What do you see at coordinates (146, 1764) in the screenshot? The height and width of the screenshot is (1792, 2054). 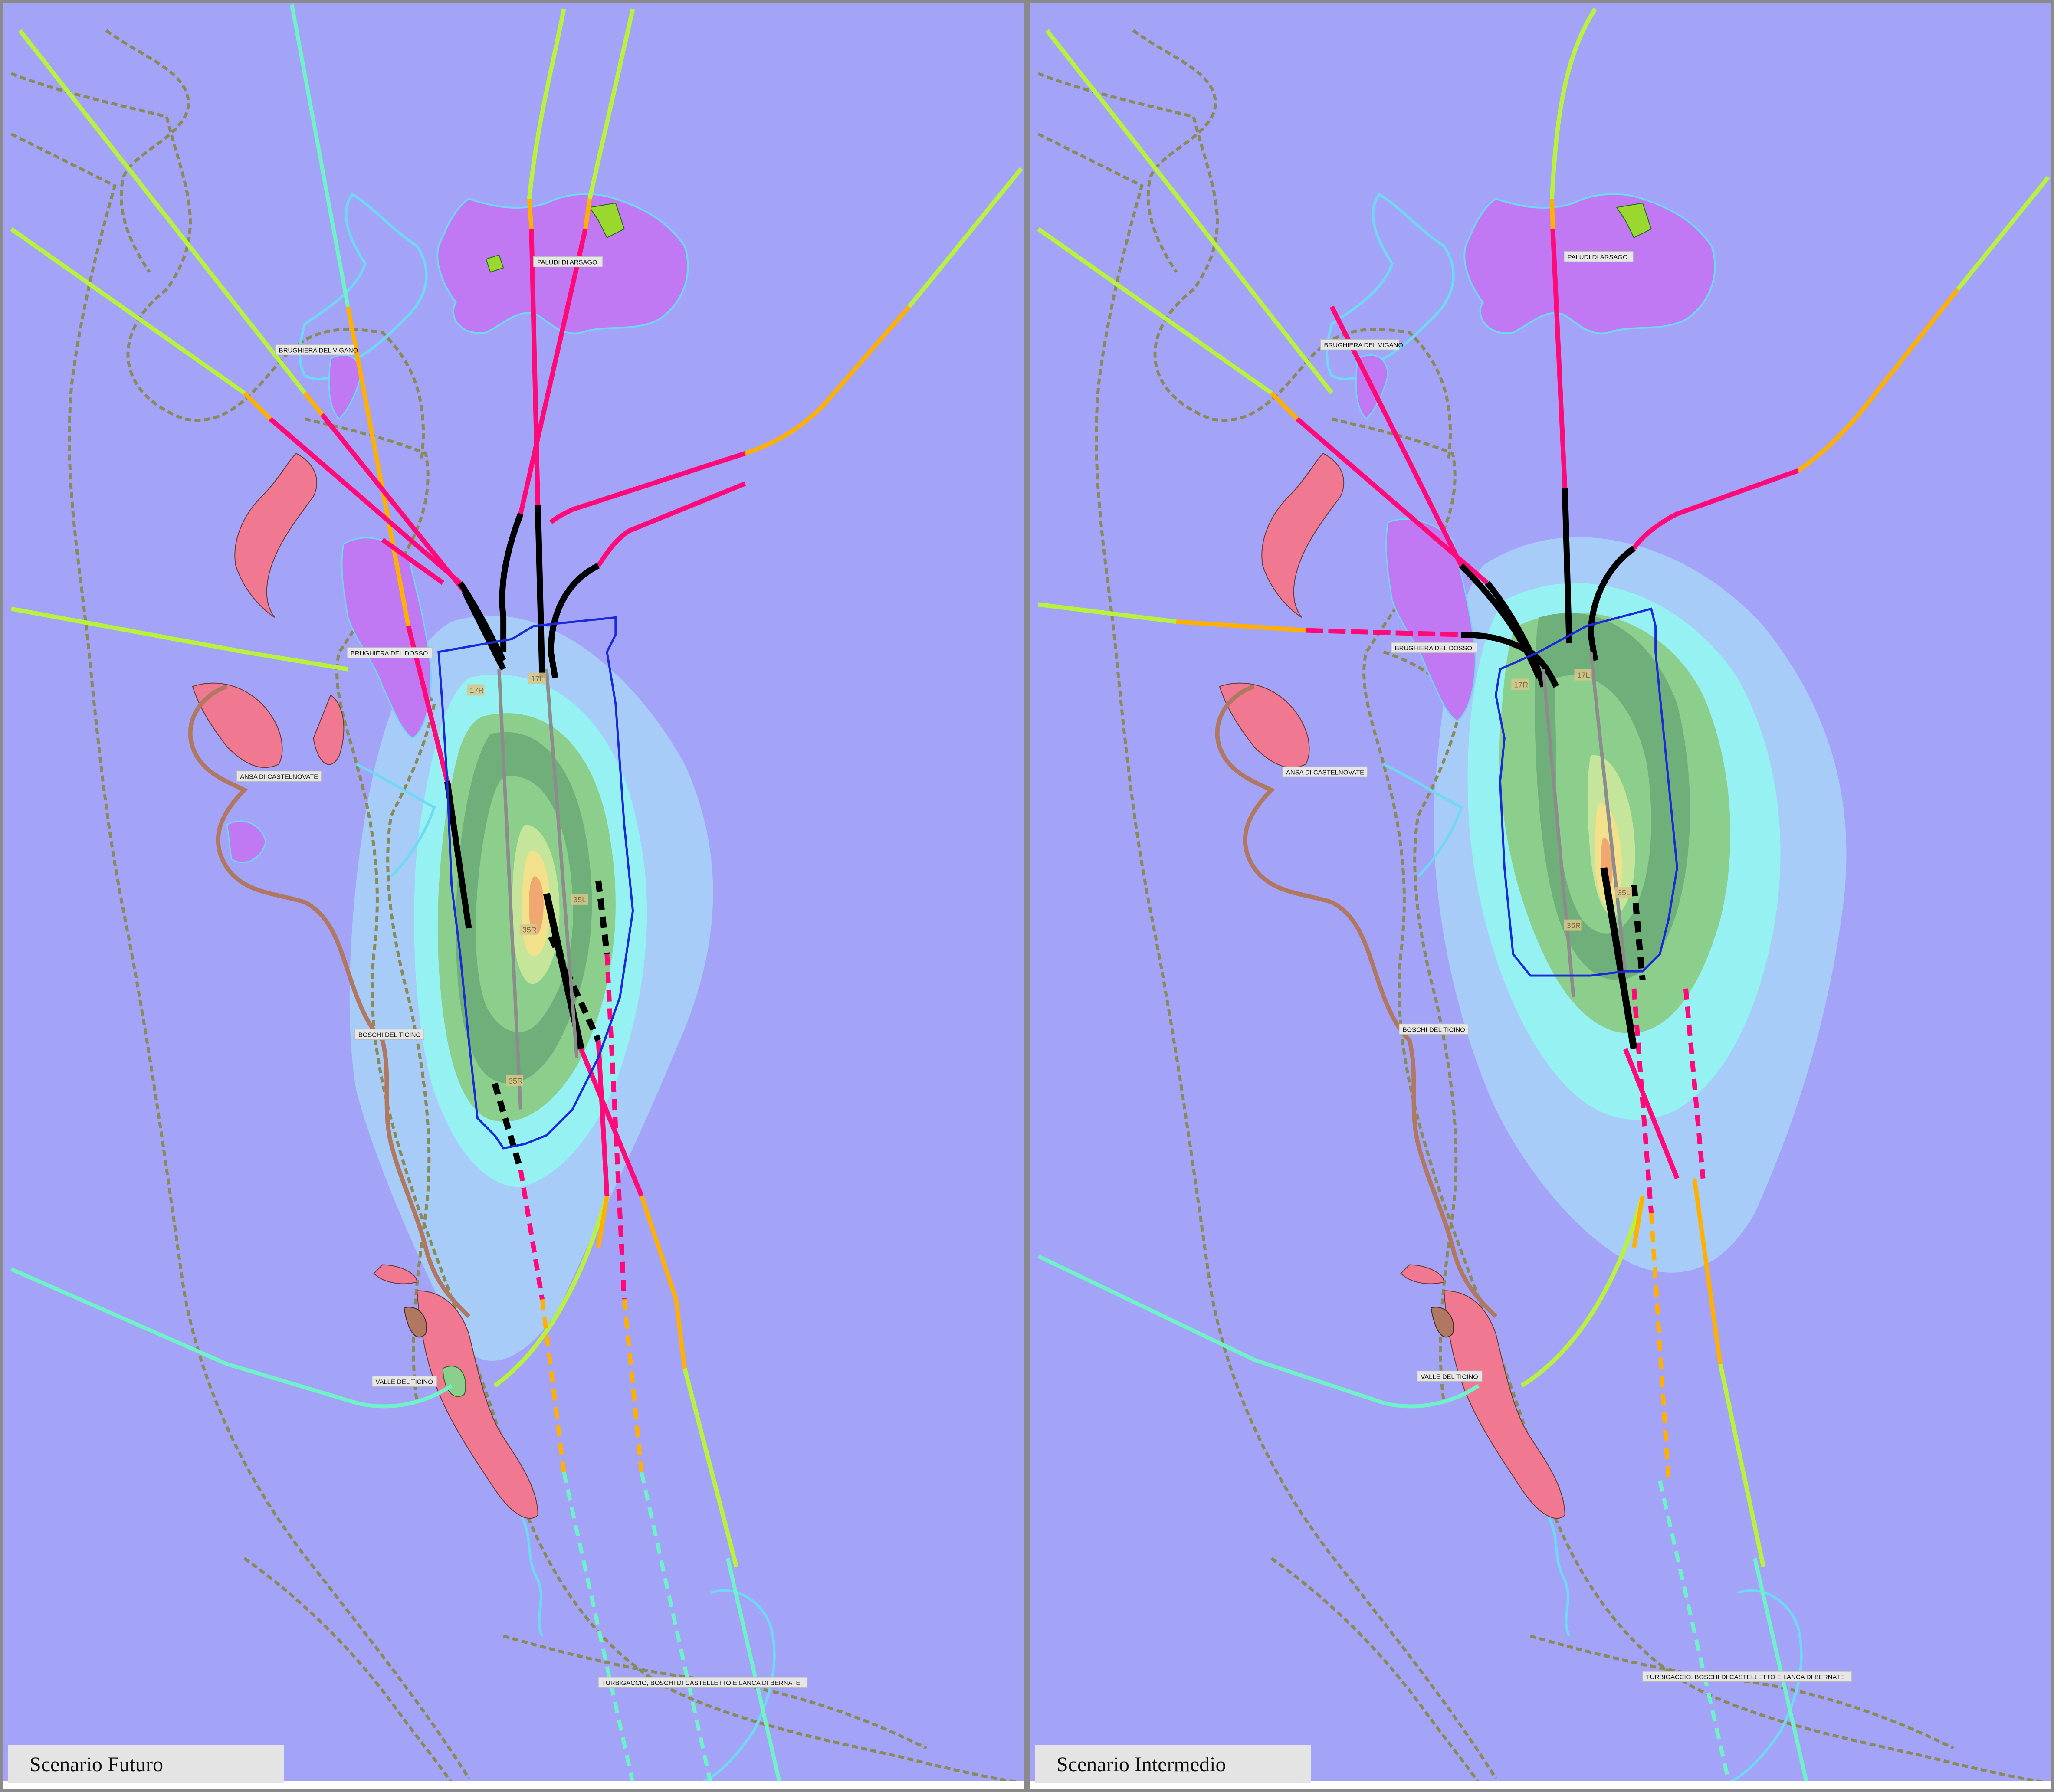 I see `scenario-title-futuro: Scenario Futuro` at bounding box center [146, 1764].